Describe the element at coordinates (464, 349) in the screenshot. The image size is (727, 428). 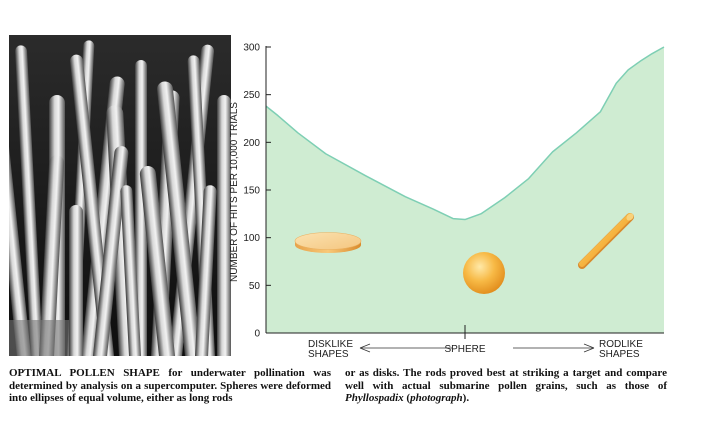
I see `x-label-center: SPHERE` at that location.